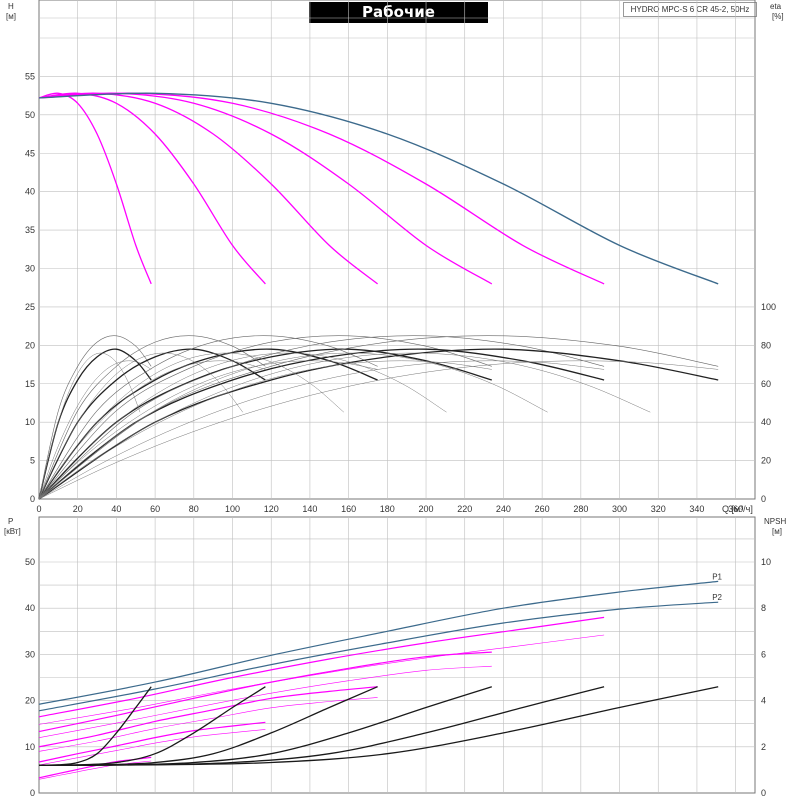  I want to click on x-tick-label: 140, so click(309, 509).